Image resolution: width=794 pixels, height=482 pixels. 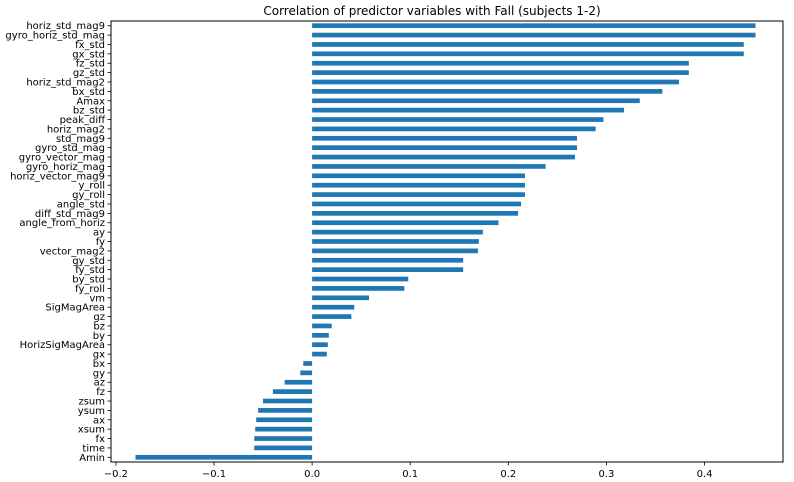 I want to click on y-tick-label: gyro_horiz_mag, so click(x=65, y=167).